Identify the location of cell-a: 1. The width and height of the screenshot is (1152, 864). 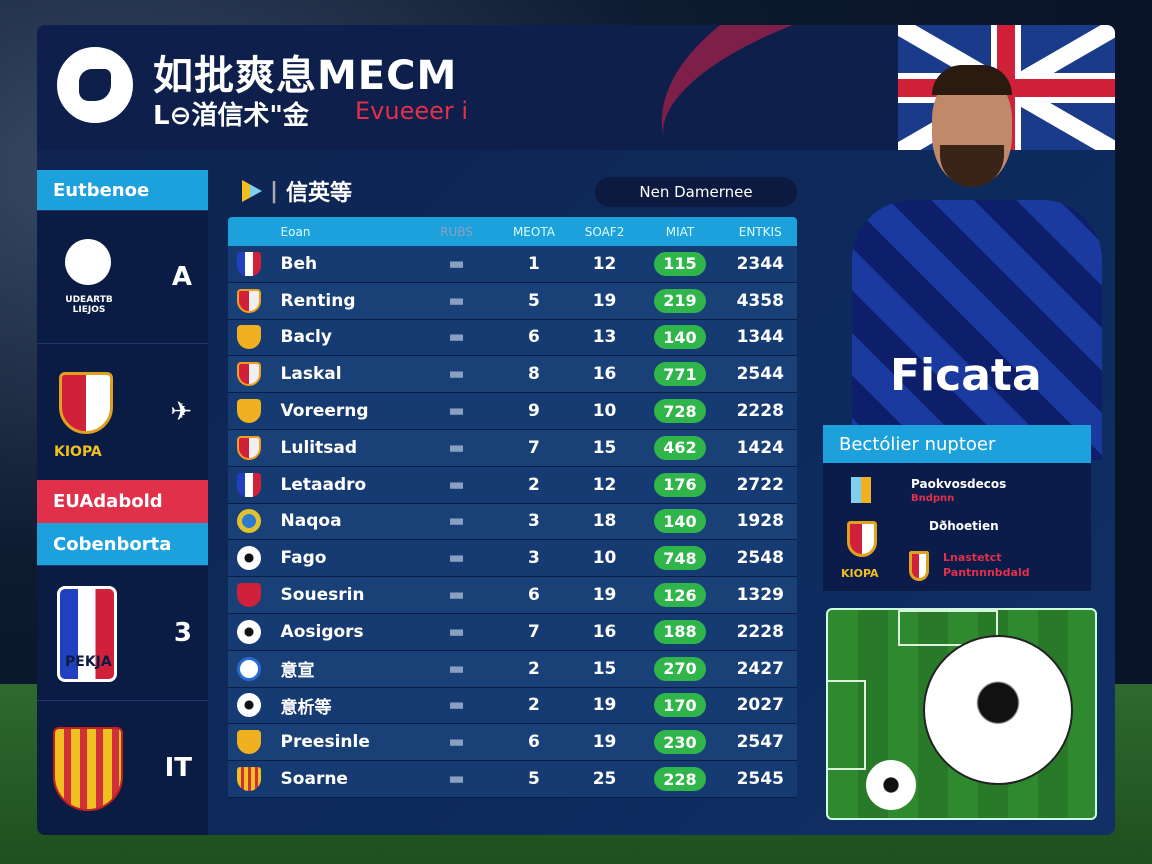
(534, 263).